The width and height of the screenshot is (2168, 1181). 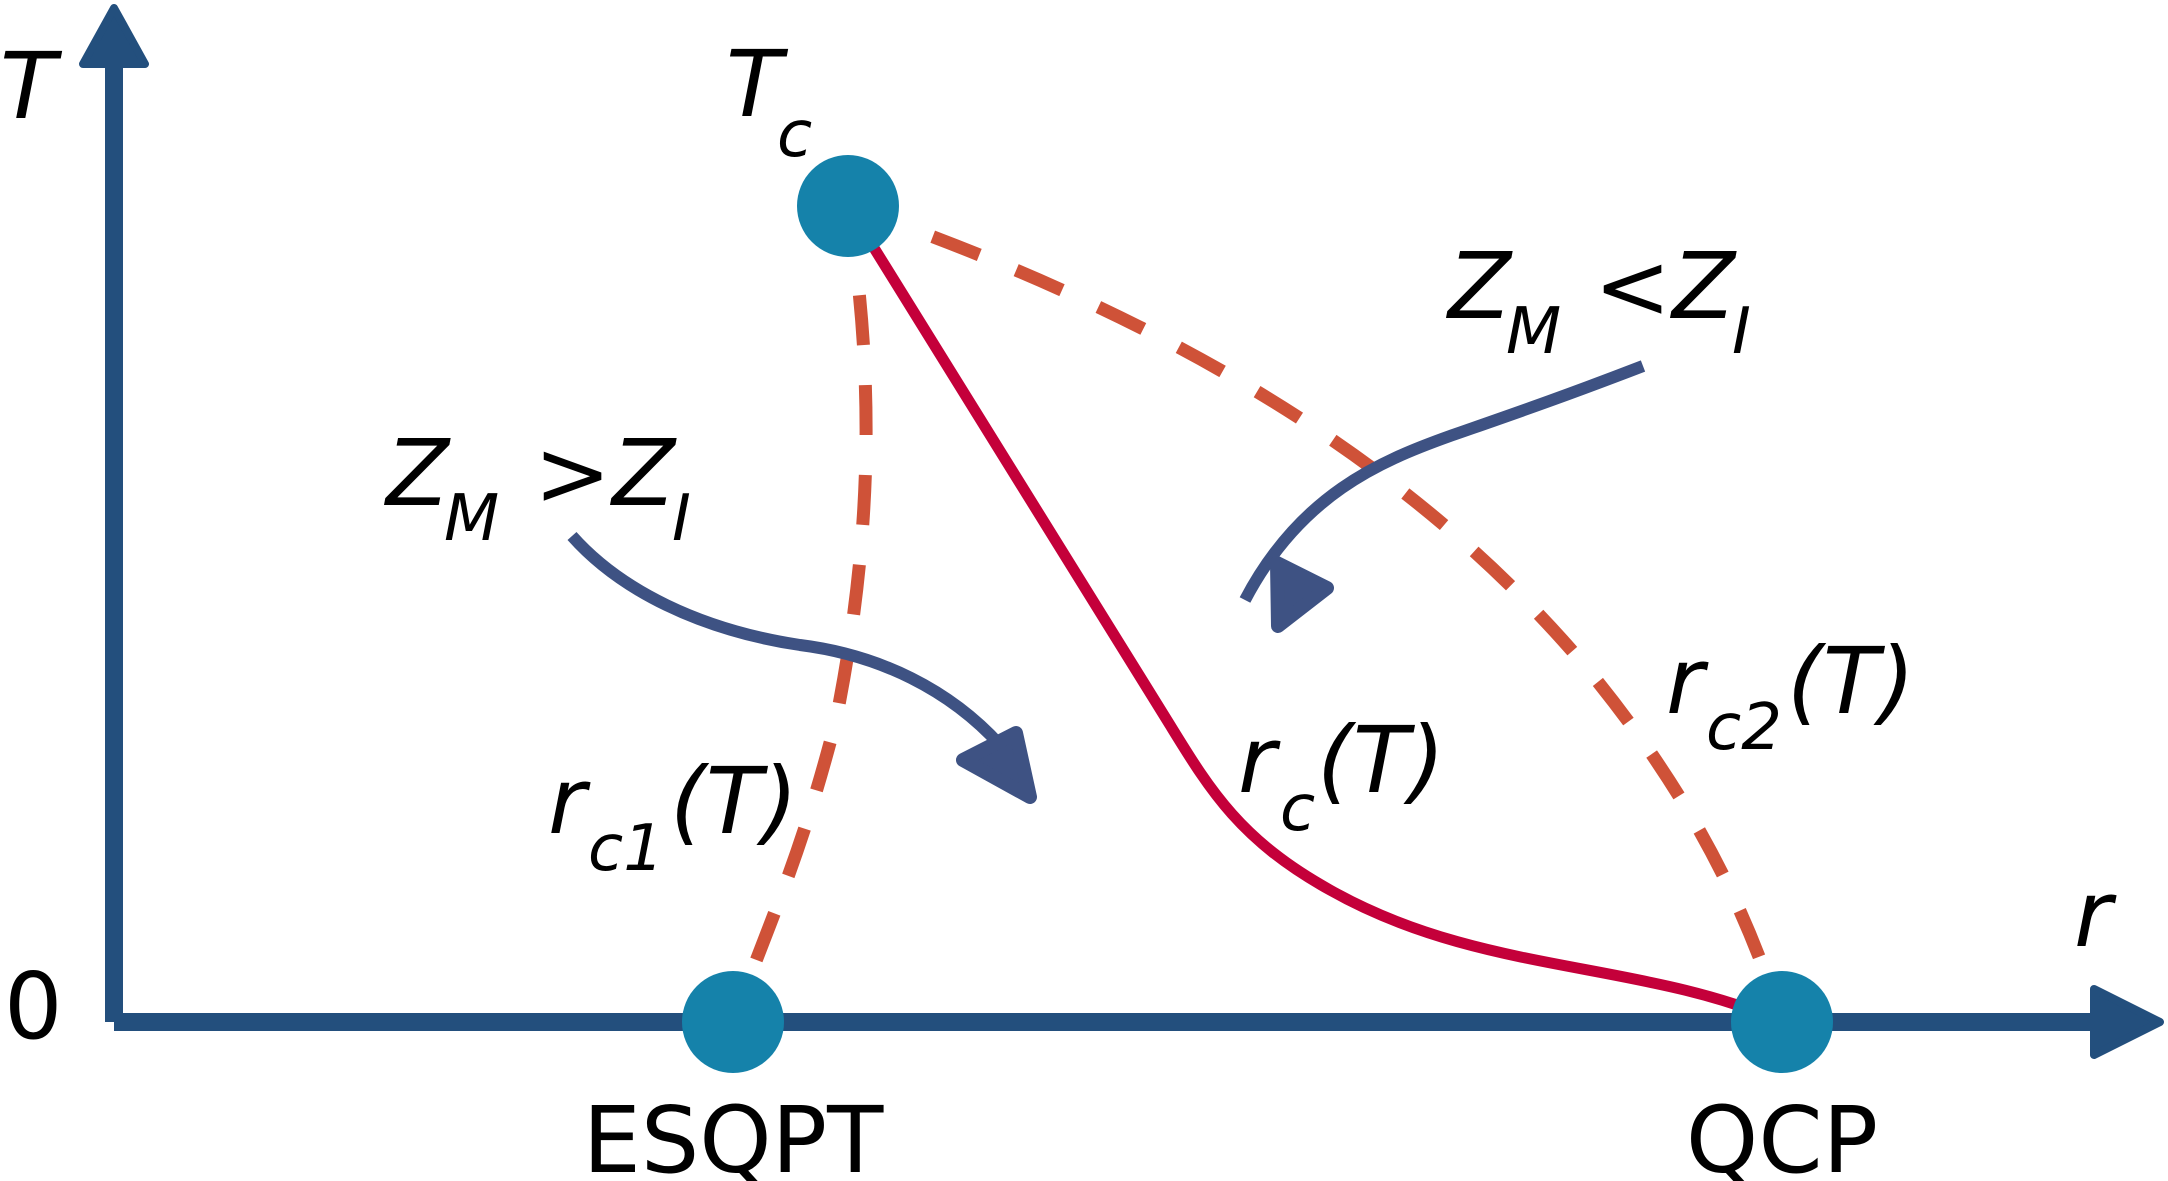 What do you see at coordinates (1479, 286) in the screenshot?
I see `cond-less-left: Z` at bounding box center [1479, 286].